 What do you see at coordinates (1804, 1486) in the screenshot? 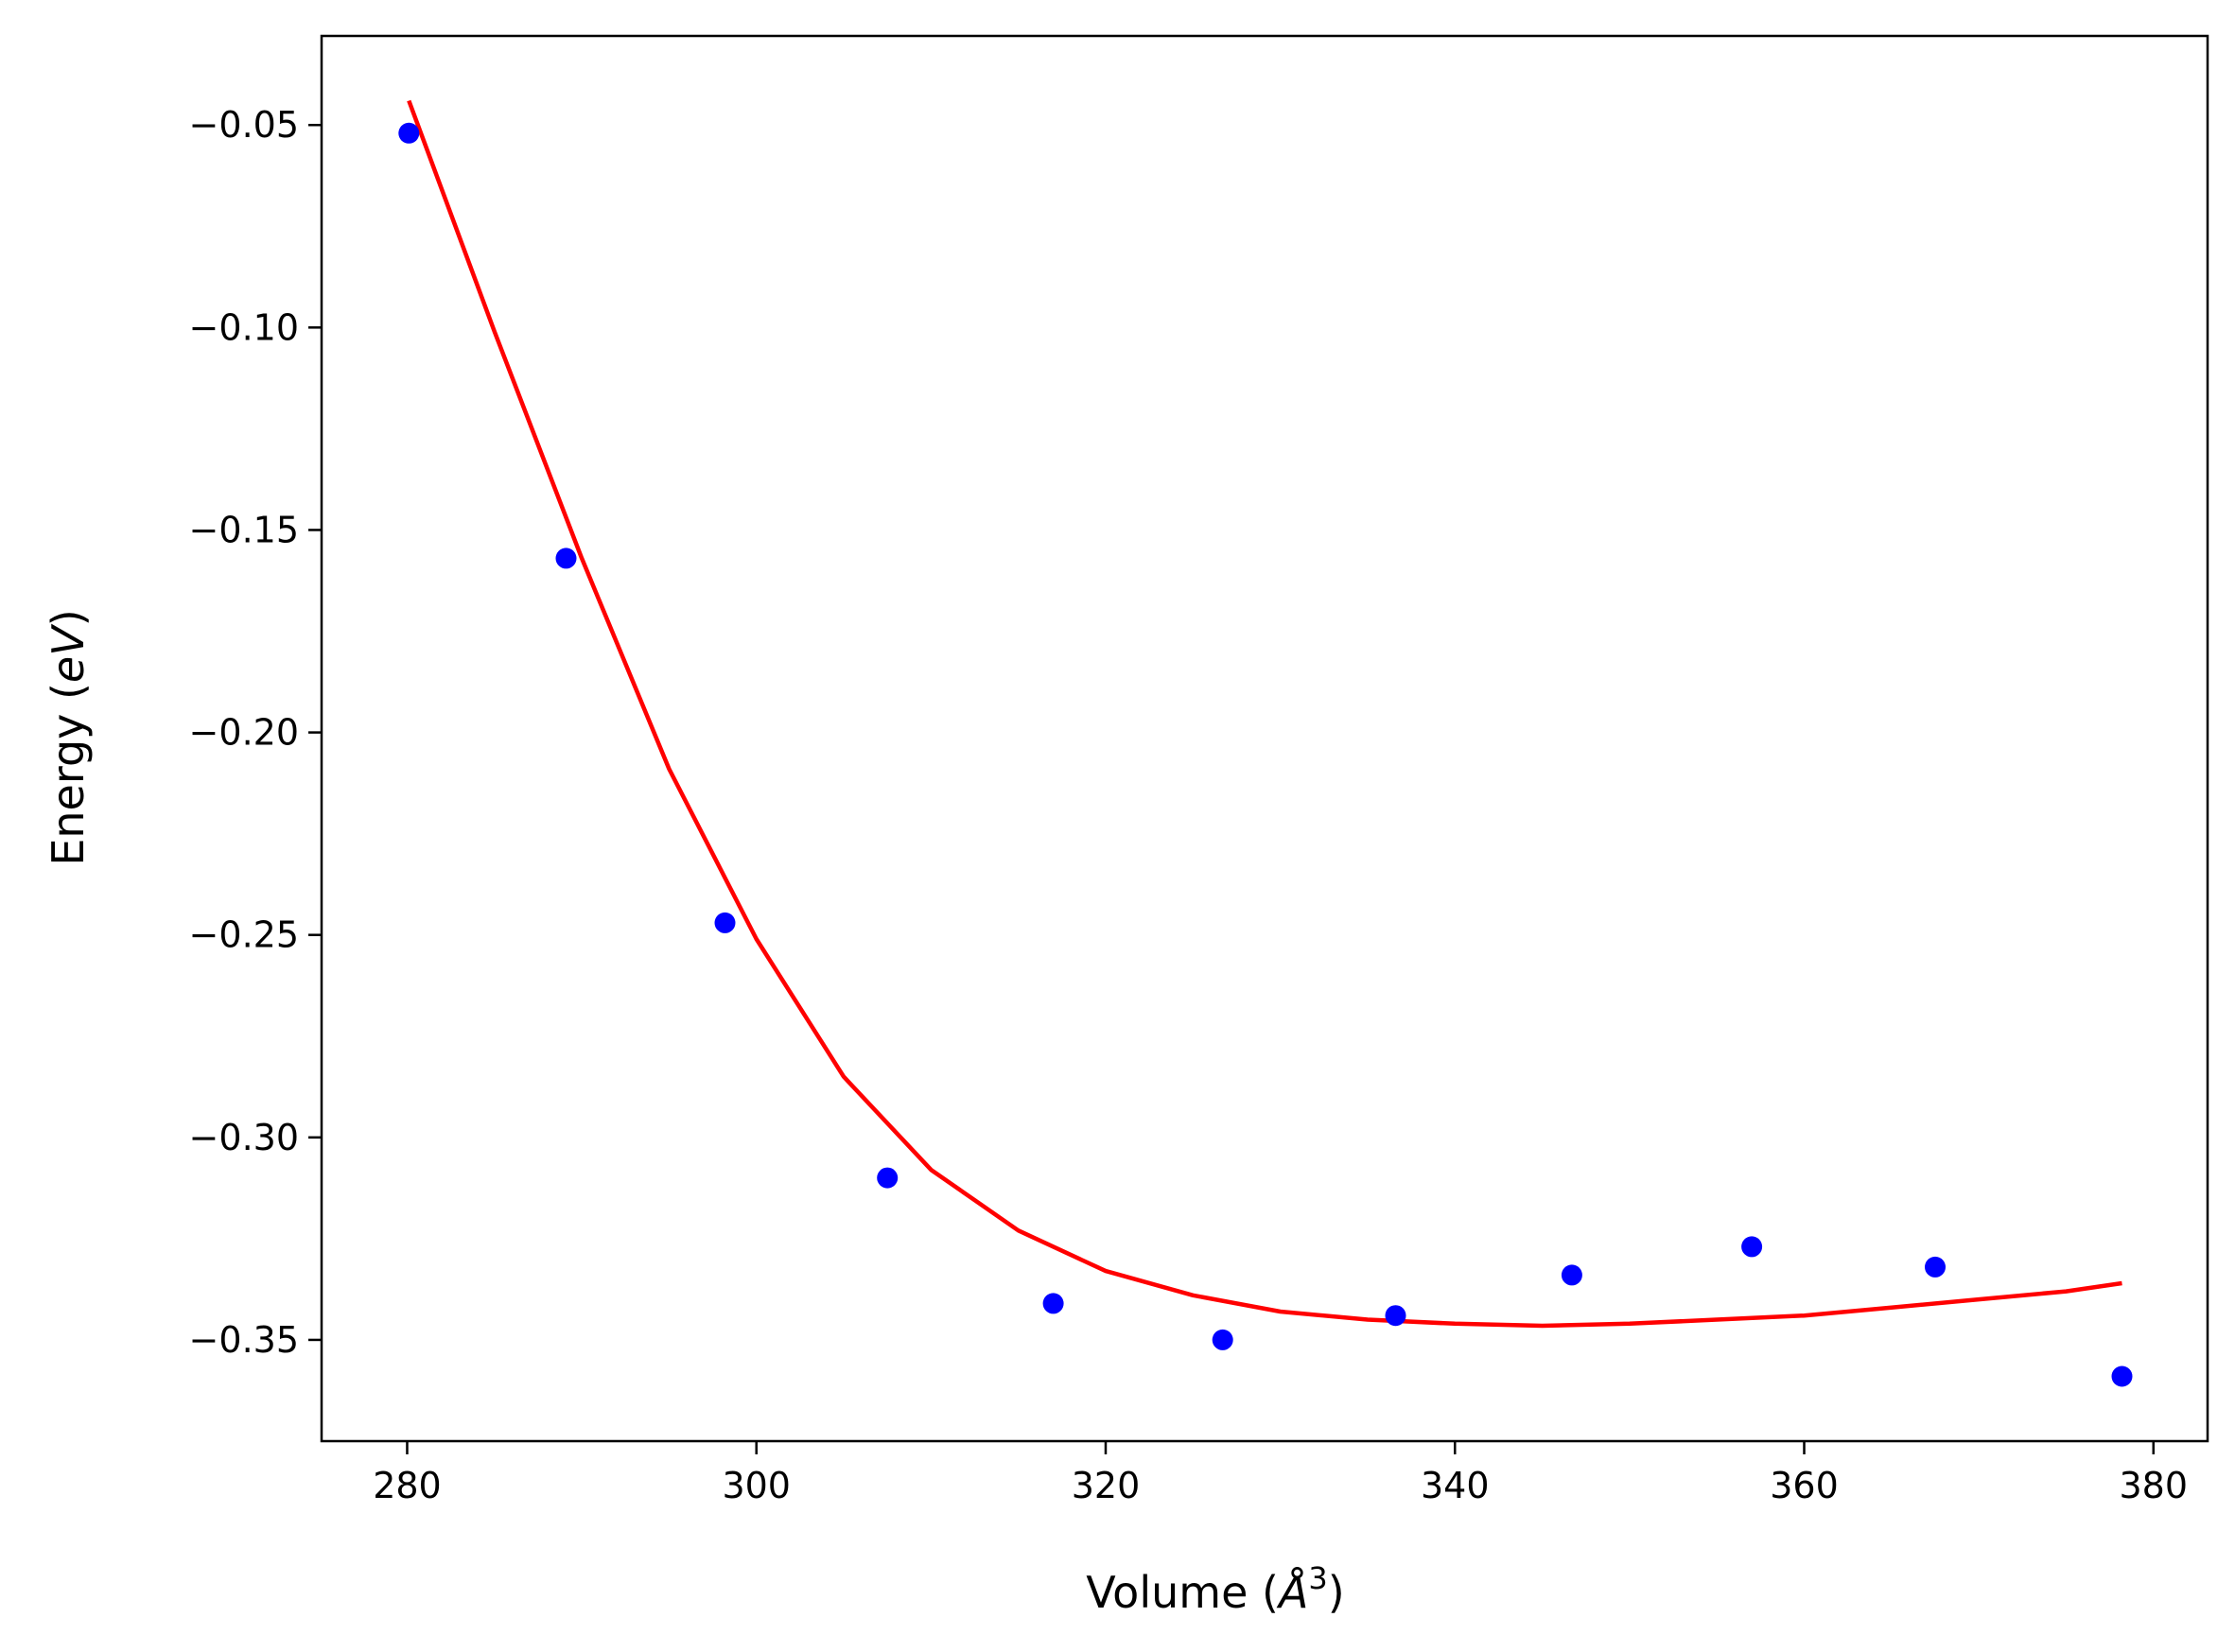
I see `x-tick-label: 360` at bounding box center [1804, 1486].